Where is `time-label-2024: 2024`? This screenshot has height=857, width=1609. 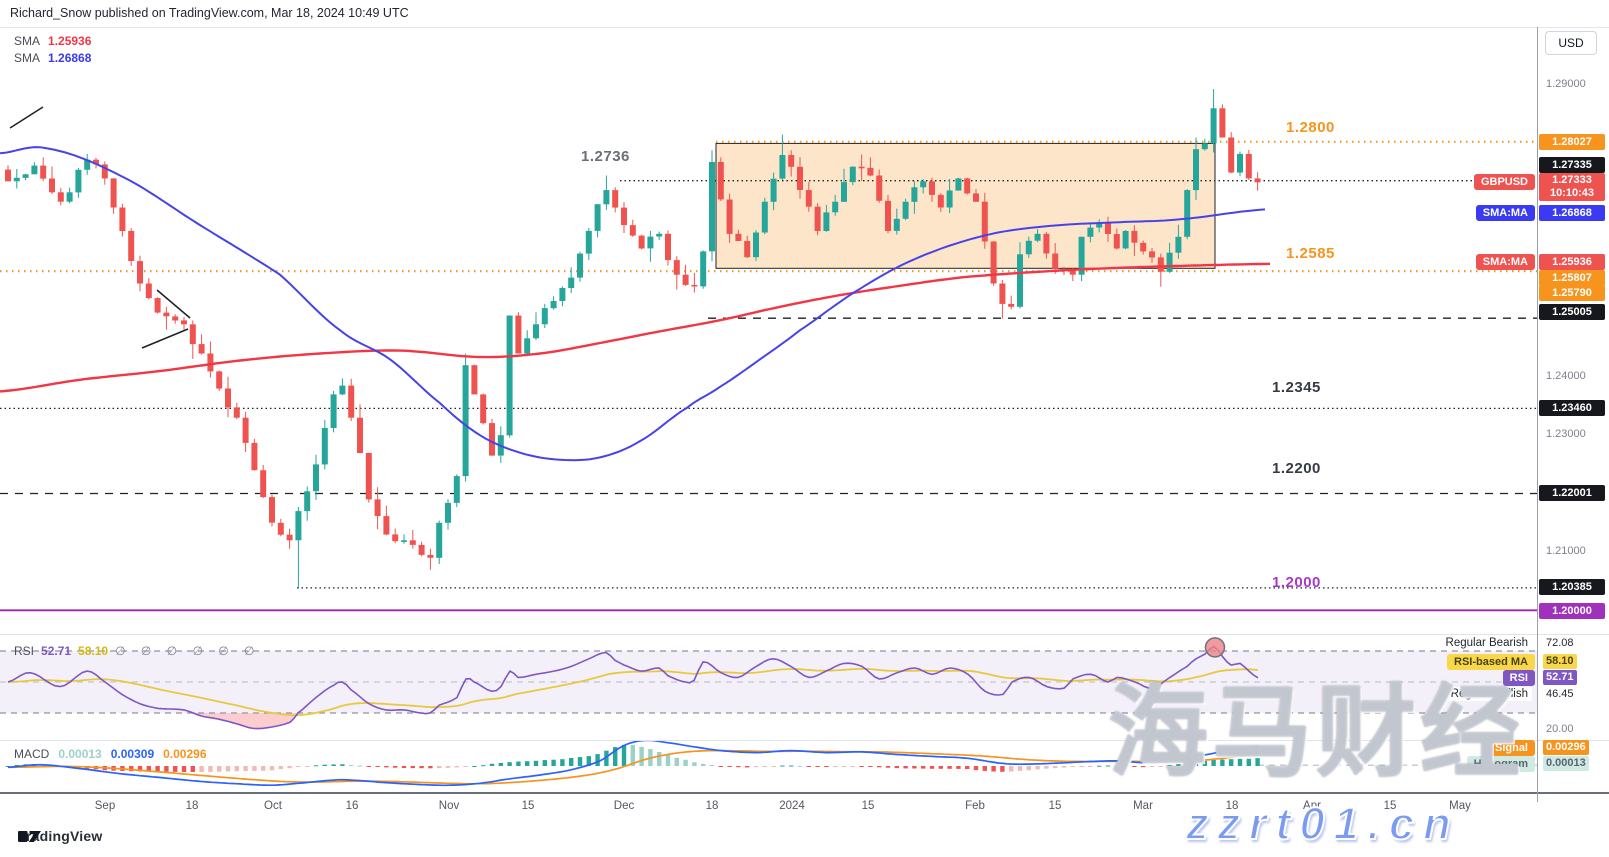
time-label-2024: 2024 is located at coordinates (792, 806).